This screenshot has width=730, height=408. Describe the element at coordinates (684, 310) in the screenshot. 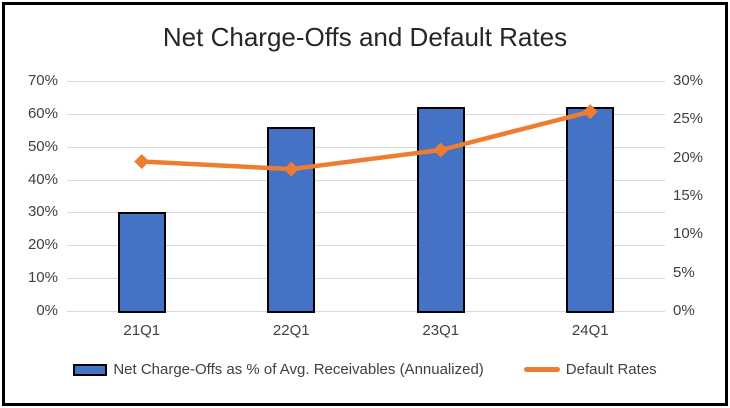

I see `y-axis-right-tick: 0%` at that location.